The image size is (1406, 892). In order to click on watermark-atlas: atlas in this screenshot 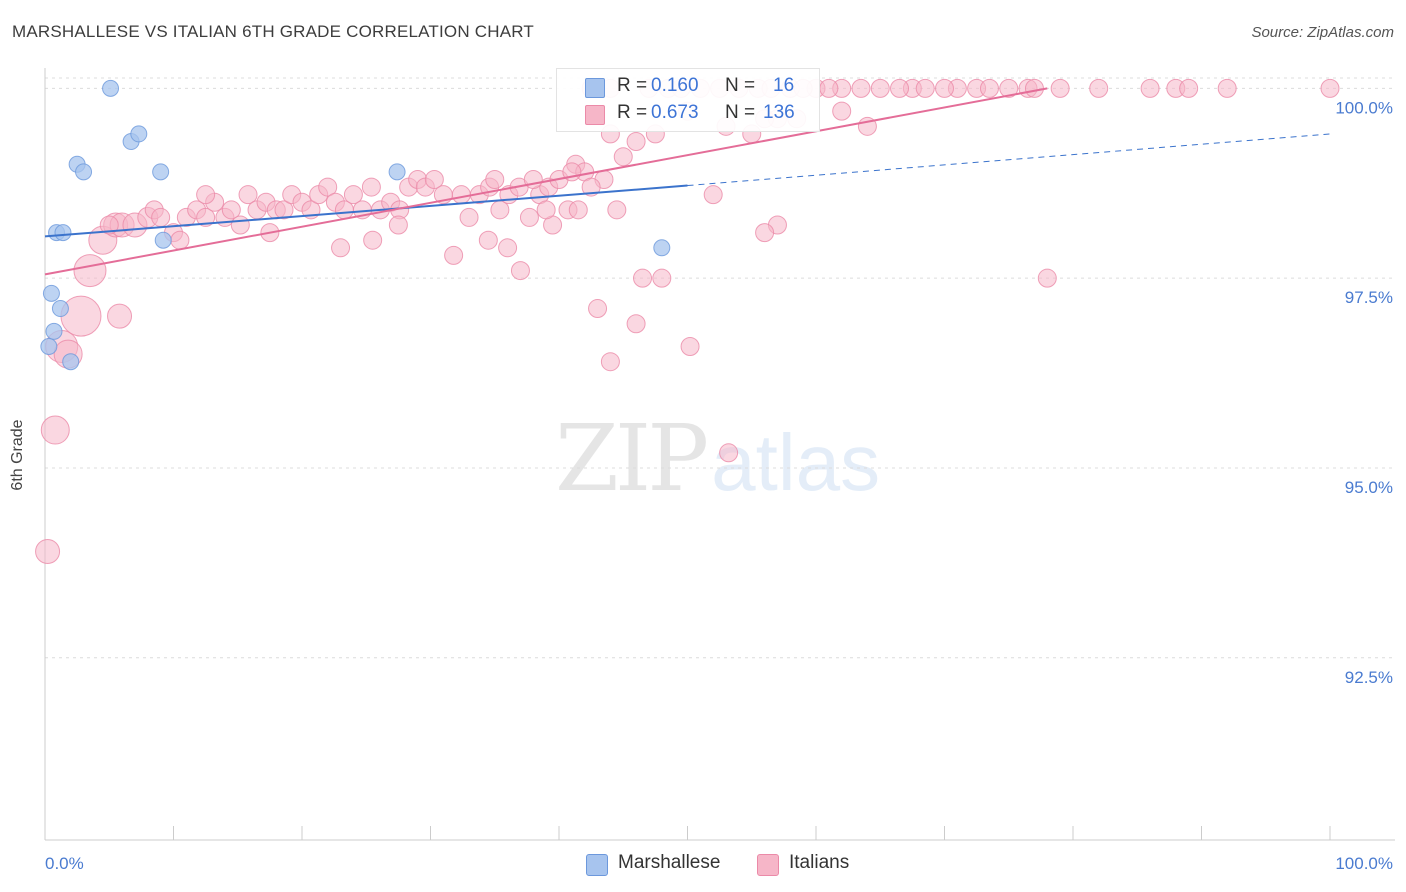, I will do `click(796, 462)`.